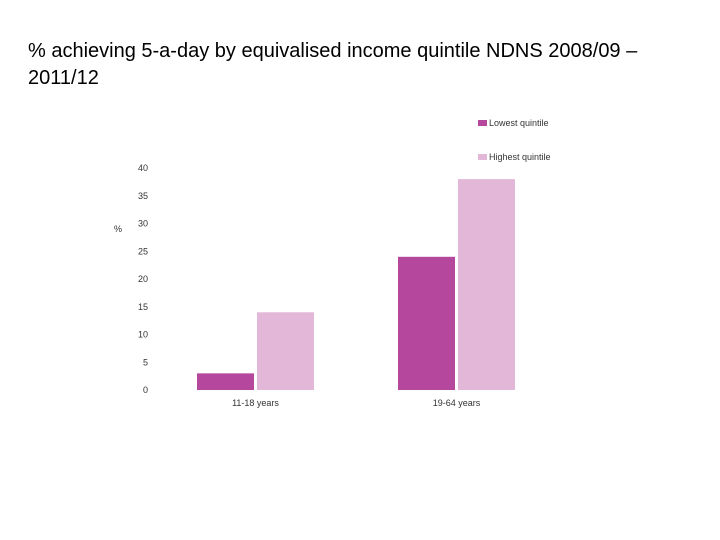  I want to click on y-tick-label: 25, so click(143, 251).